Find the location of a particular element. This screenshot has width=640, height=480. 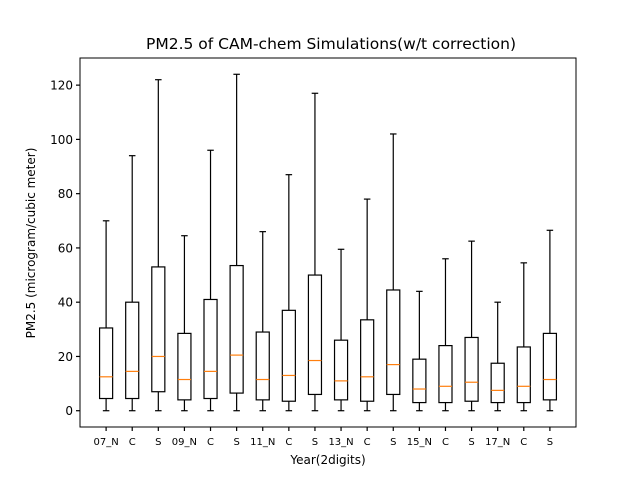

y-tick-label: 60 is located at coordinates (65, 248).